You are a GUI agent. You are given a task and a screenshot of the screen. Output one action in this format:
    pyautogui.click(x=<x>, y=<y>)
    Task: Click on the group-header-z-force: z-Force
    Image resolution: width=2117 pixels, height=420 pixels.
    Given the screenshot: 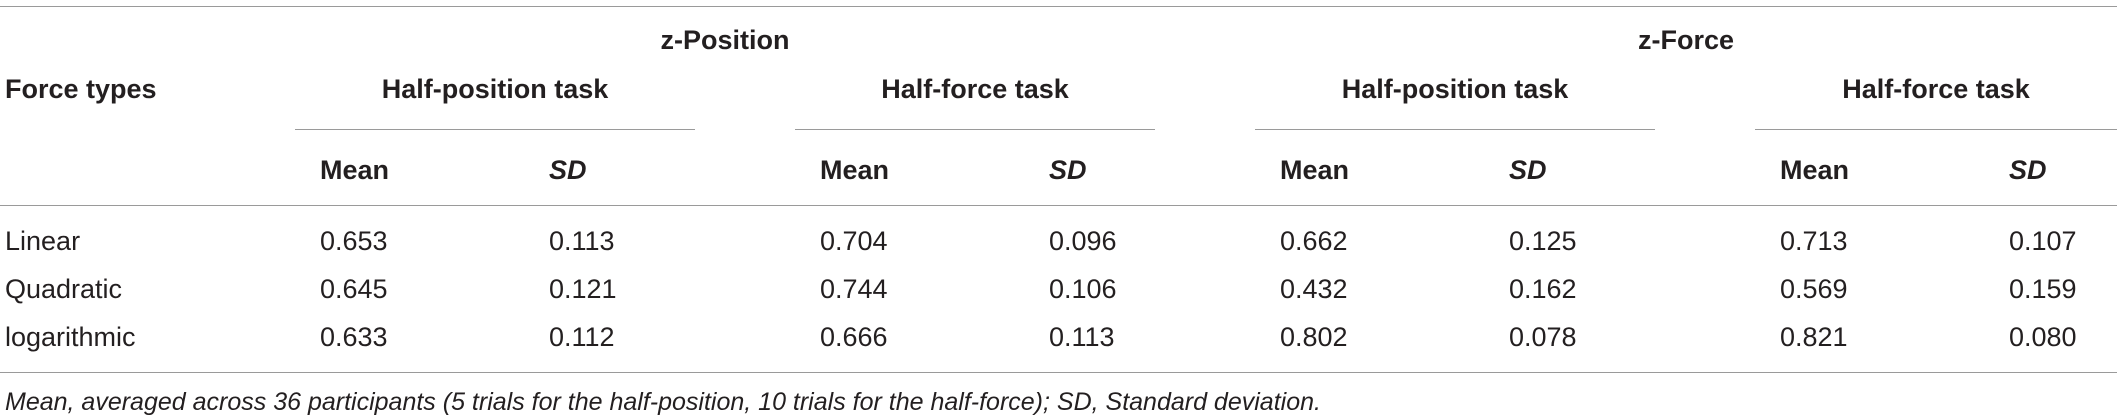 What is the action you would take?
    pyautogui.click(x=1686, y=40)
    